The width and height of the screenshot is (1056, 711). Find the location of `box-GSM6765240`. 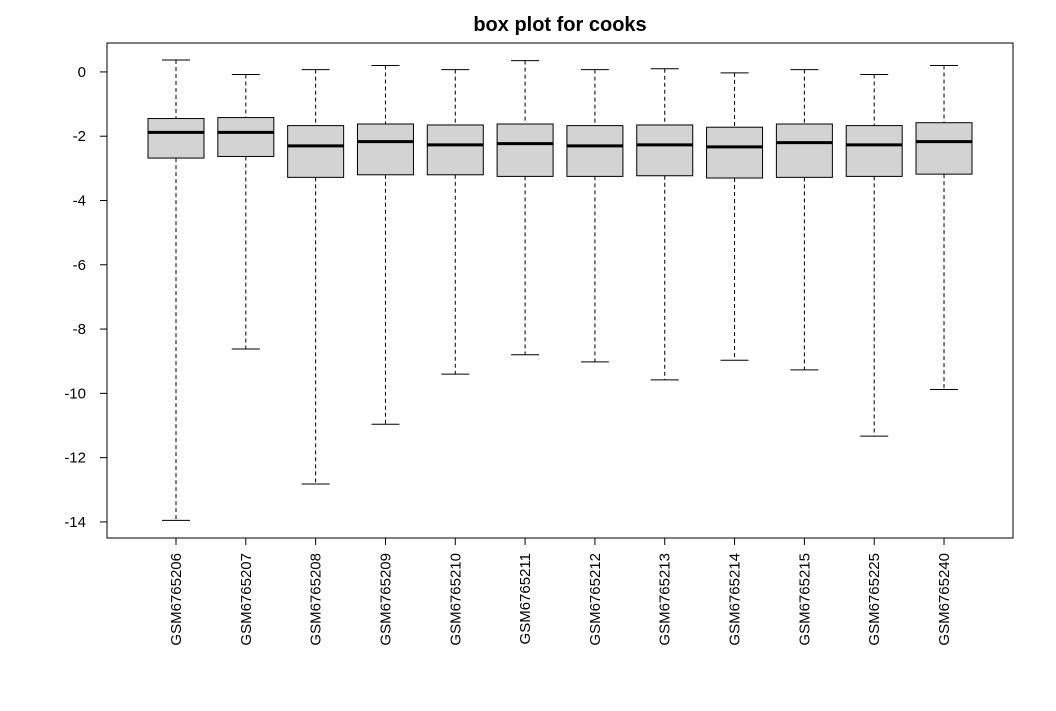

box-GSM6765240 is located at coordinates (944, 227).